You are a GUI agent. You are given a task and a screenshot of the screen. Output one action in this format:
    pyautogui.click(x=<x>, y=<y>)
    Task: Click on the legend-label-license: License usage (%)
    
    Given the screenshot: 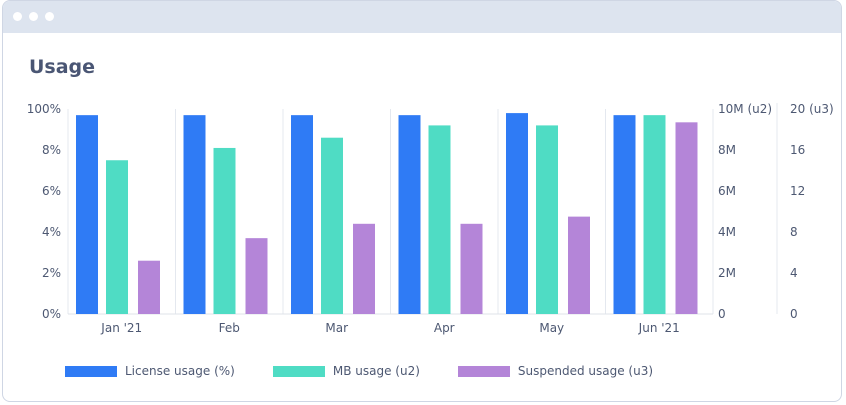 What is the action you would take?
    pyautogui.click(x=180, y=371)
    